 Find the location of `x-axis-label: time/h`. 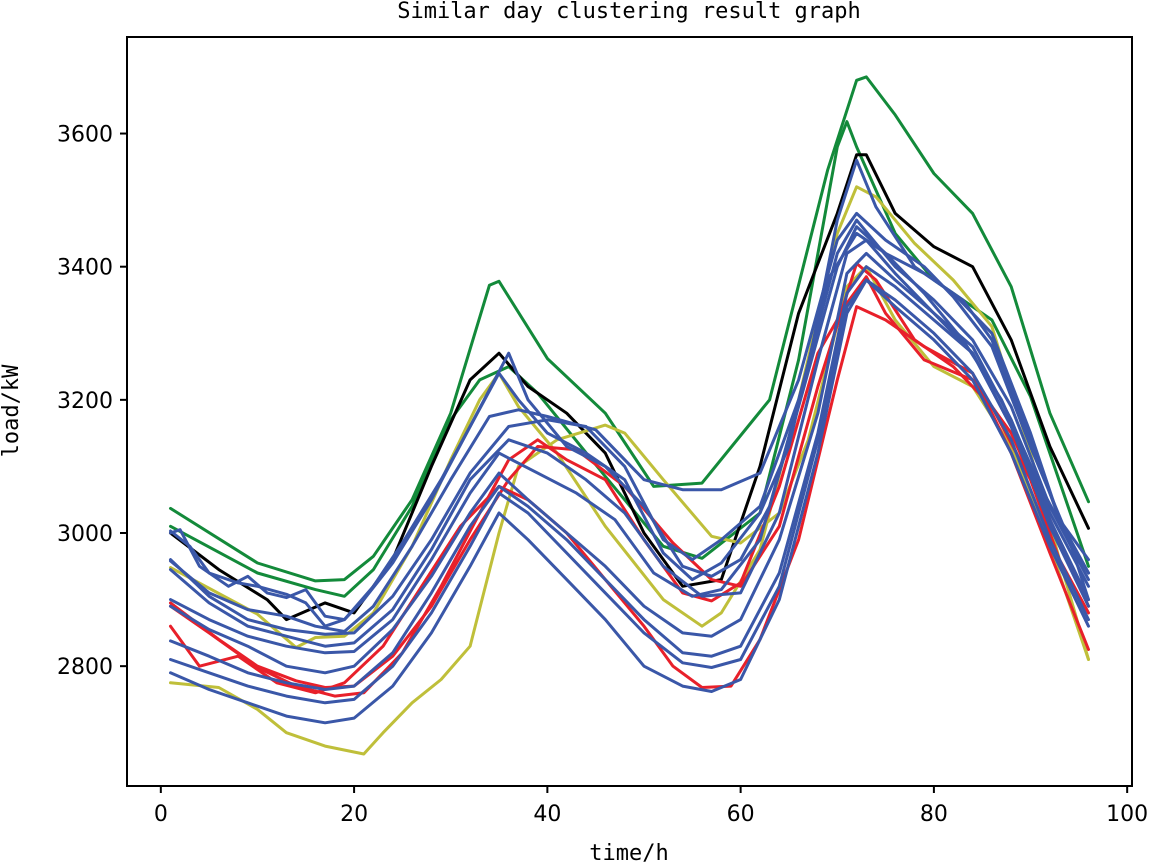

x-axis-label: time/h is located at coordinates (628, 852).